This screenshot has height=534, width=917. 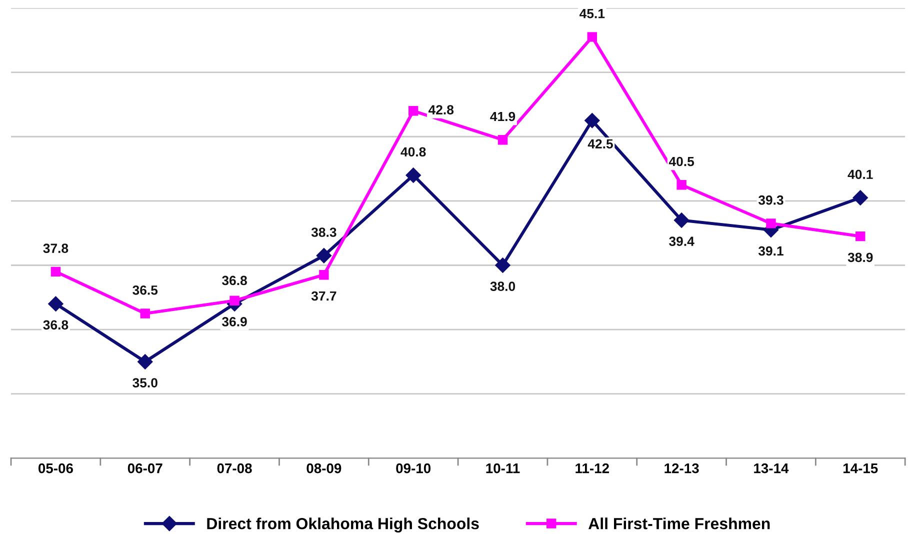 I want to click on x-tick-label: 11-12, so click(x=592, y=468).